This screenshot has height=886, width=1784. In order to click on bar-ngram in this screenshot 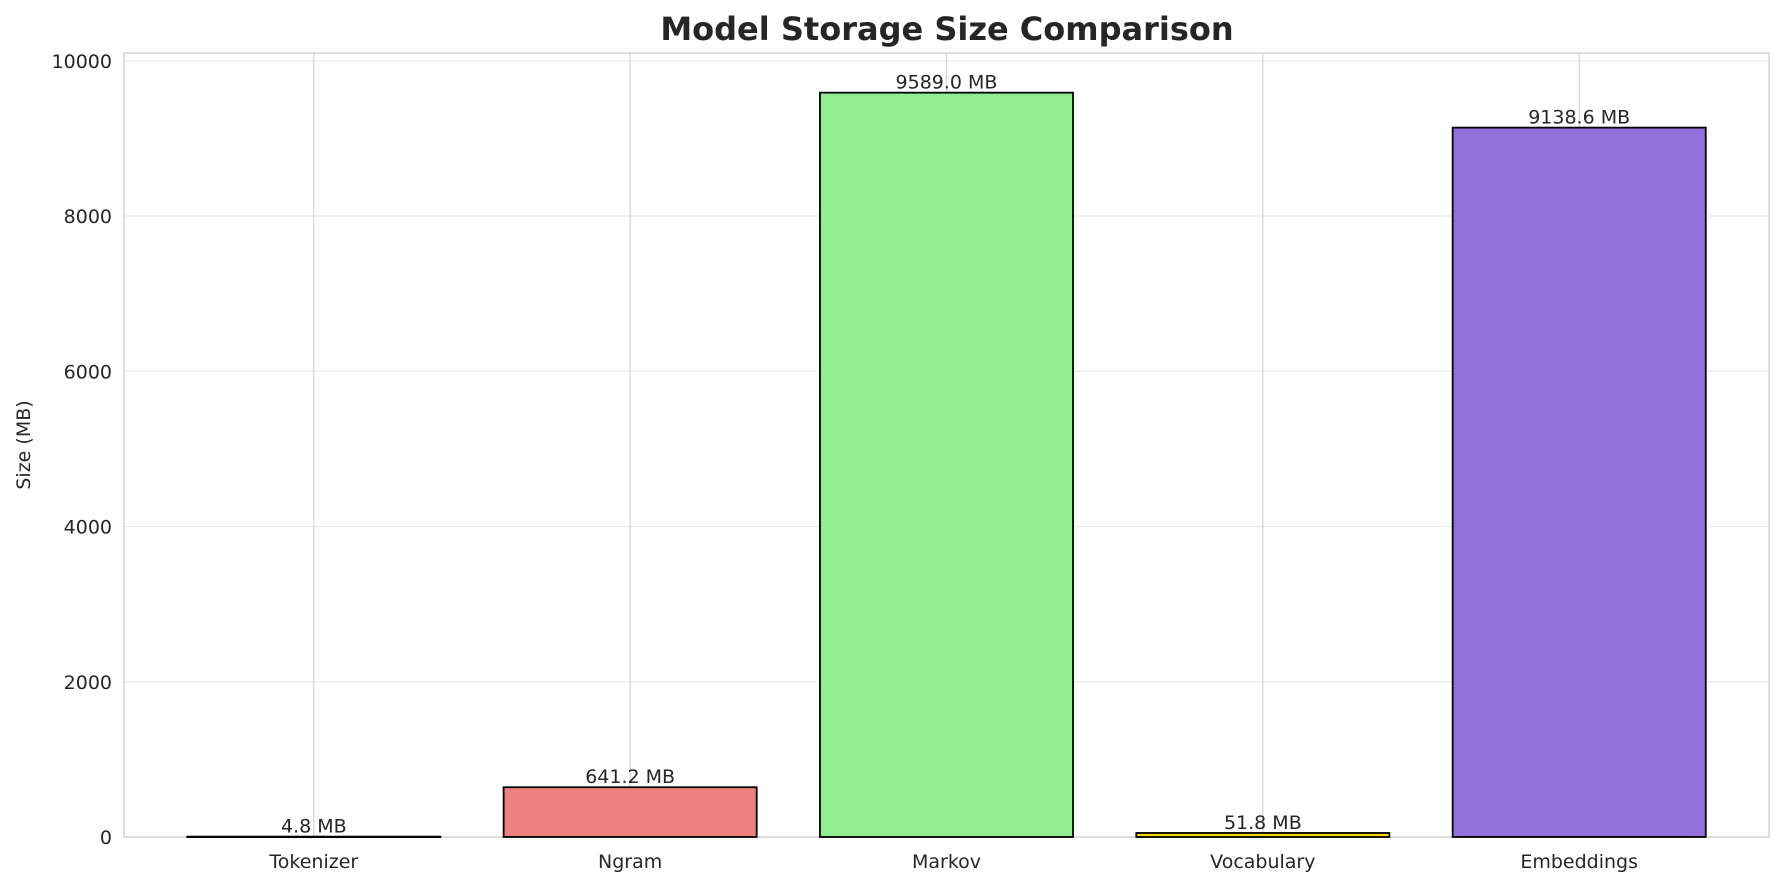, I will do `click(630, 812)`.